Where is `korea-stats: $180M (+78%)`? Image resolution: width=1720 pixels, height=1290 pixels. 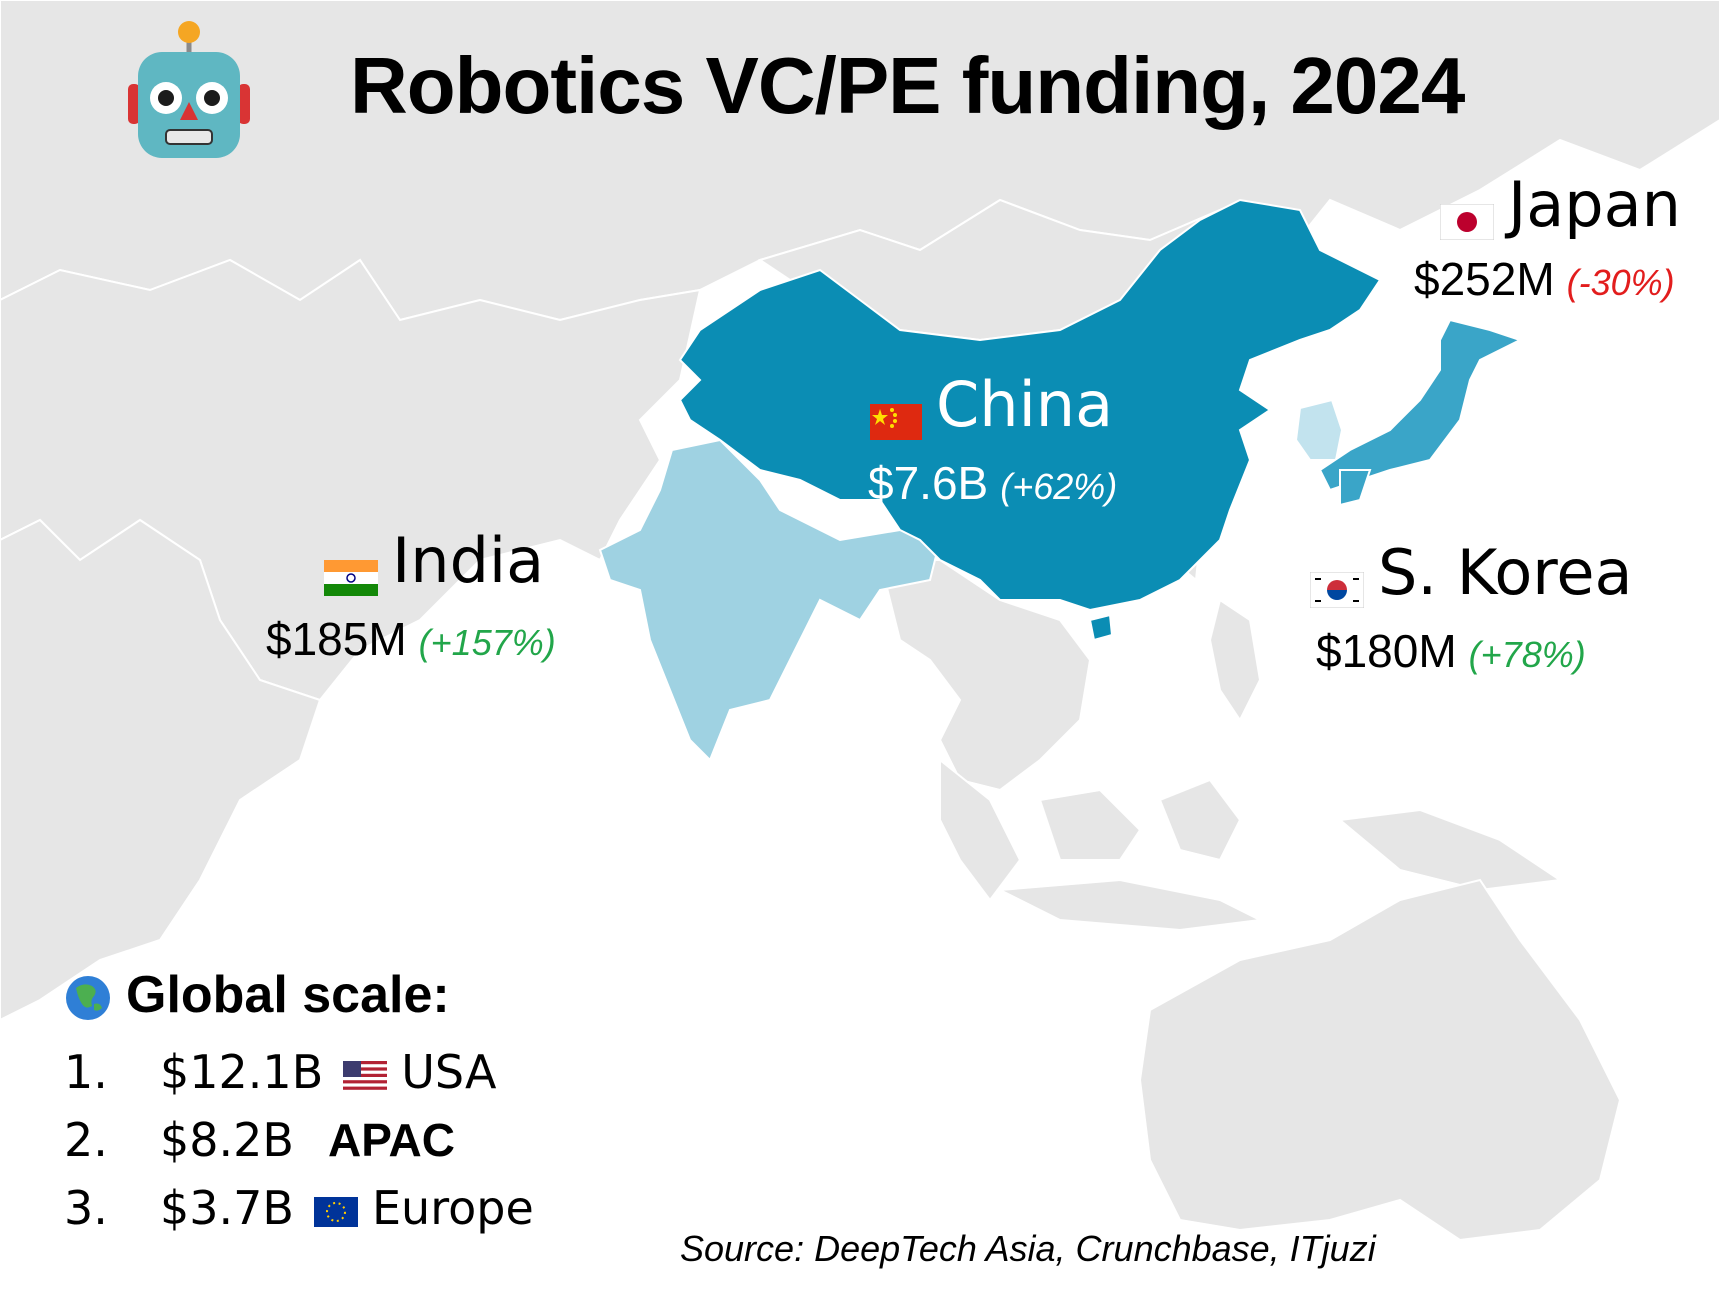 korea-stats: $180M (+78%) is located at coordinates (1451, 651).